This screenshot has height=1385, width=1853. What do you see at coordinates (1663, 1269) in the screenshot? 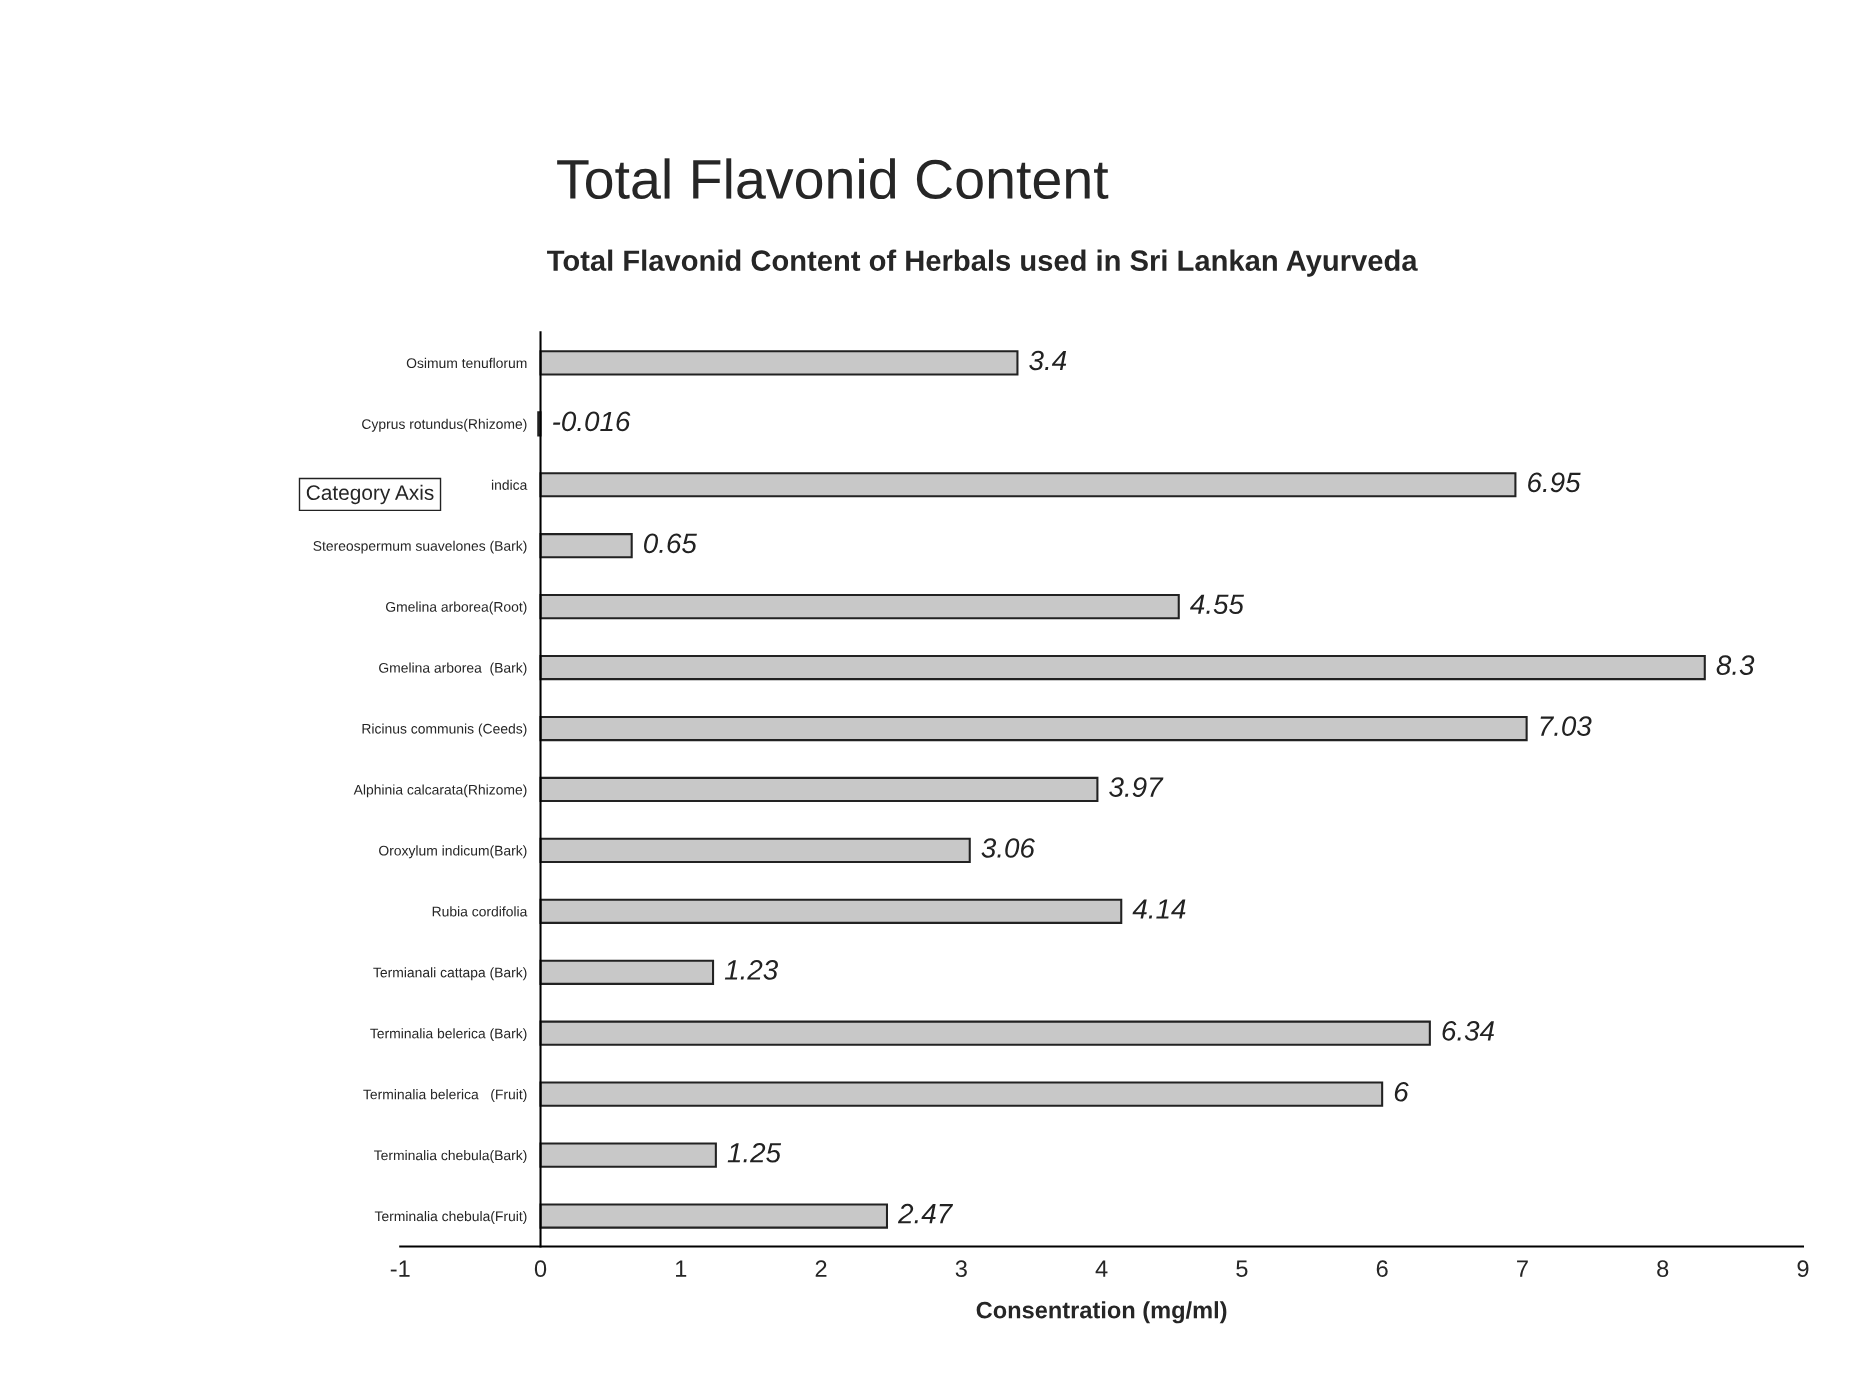
I see `x-tick-label: 8` at bounding box center [1663, 1269].